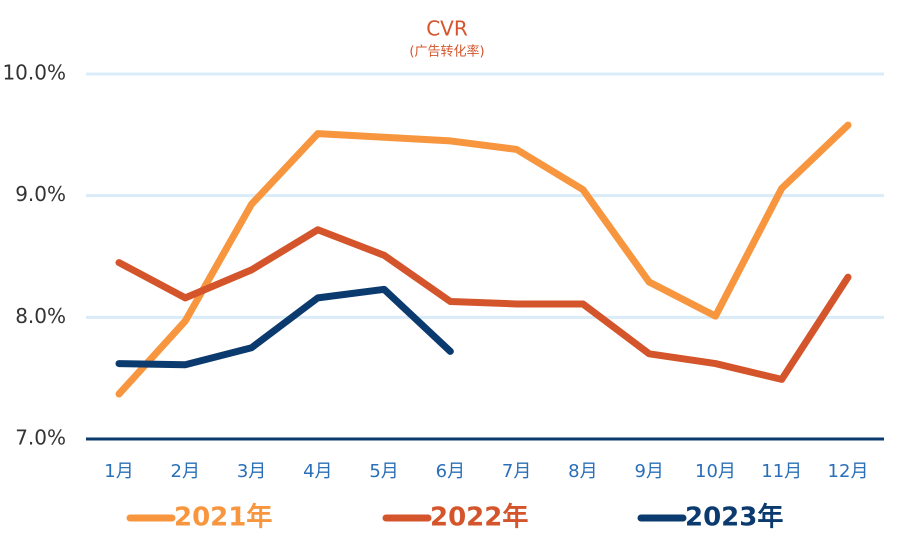 The width and height of the screenshot is (897, 546). What do you see at coordinates (223, 517) in the screenshot?
I see `legend-label: 2021年` at bounding box center [223, 517].